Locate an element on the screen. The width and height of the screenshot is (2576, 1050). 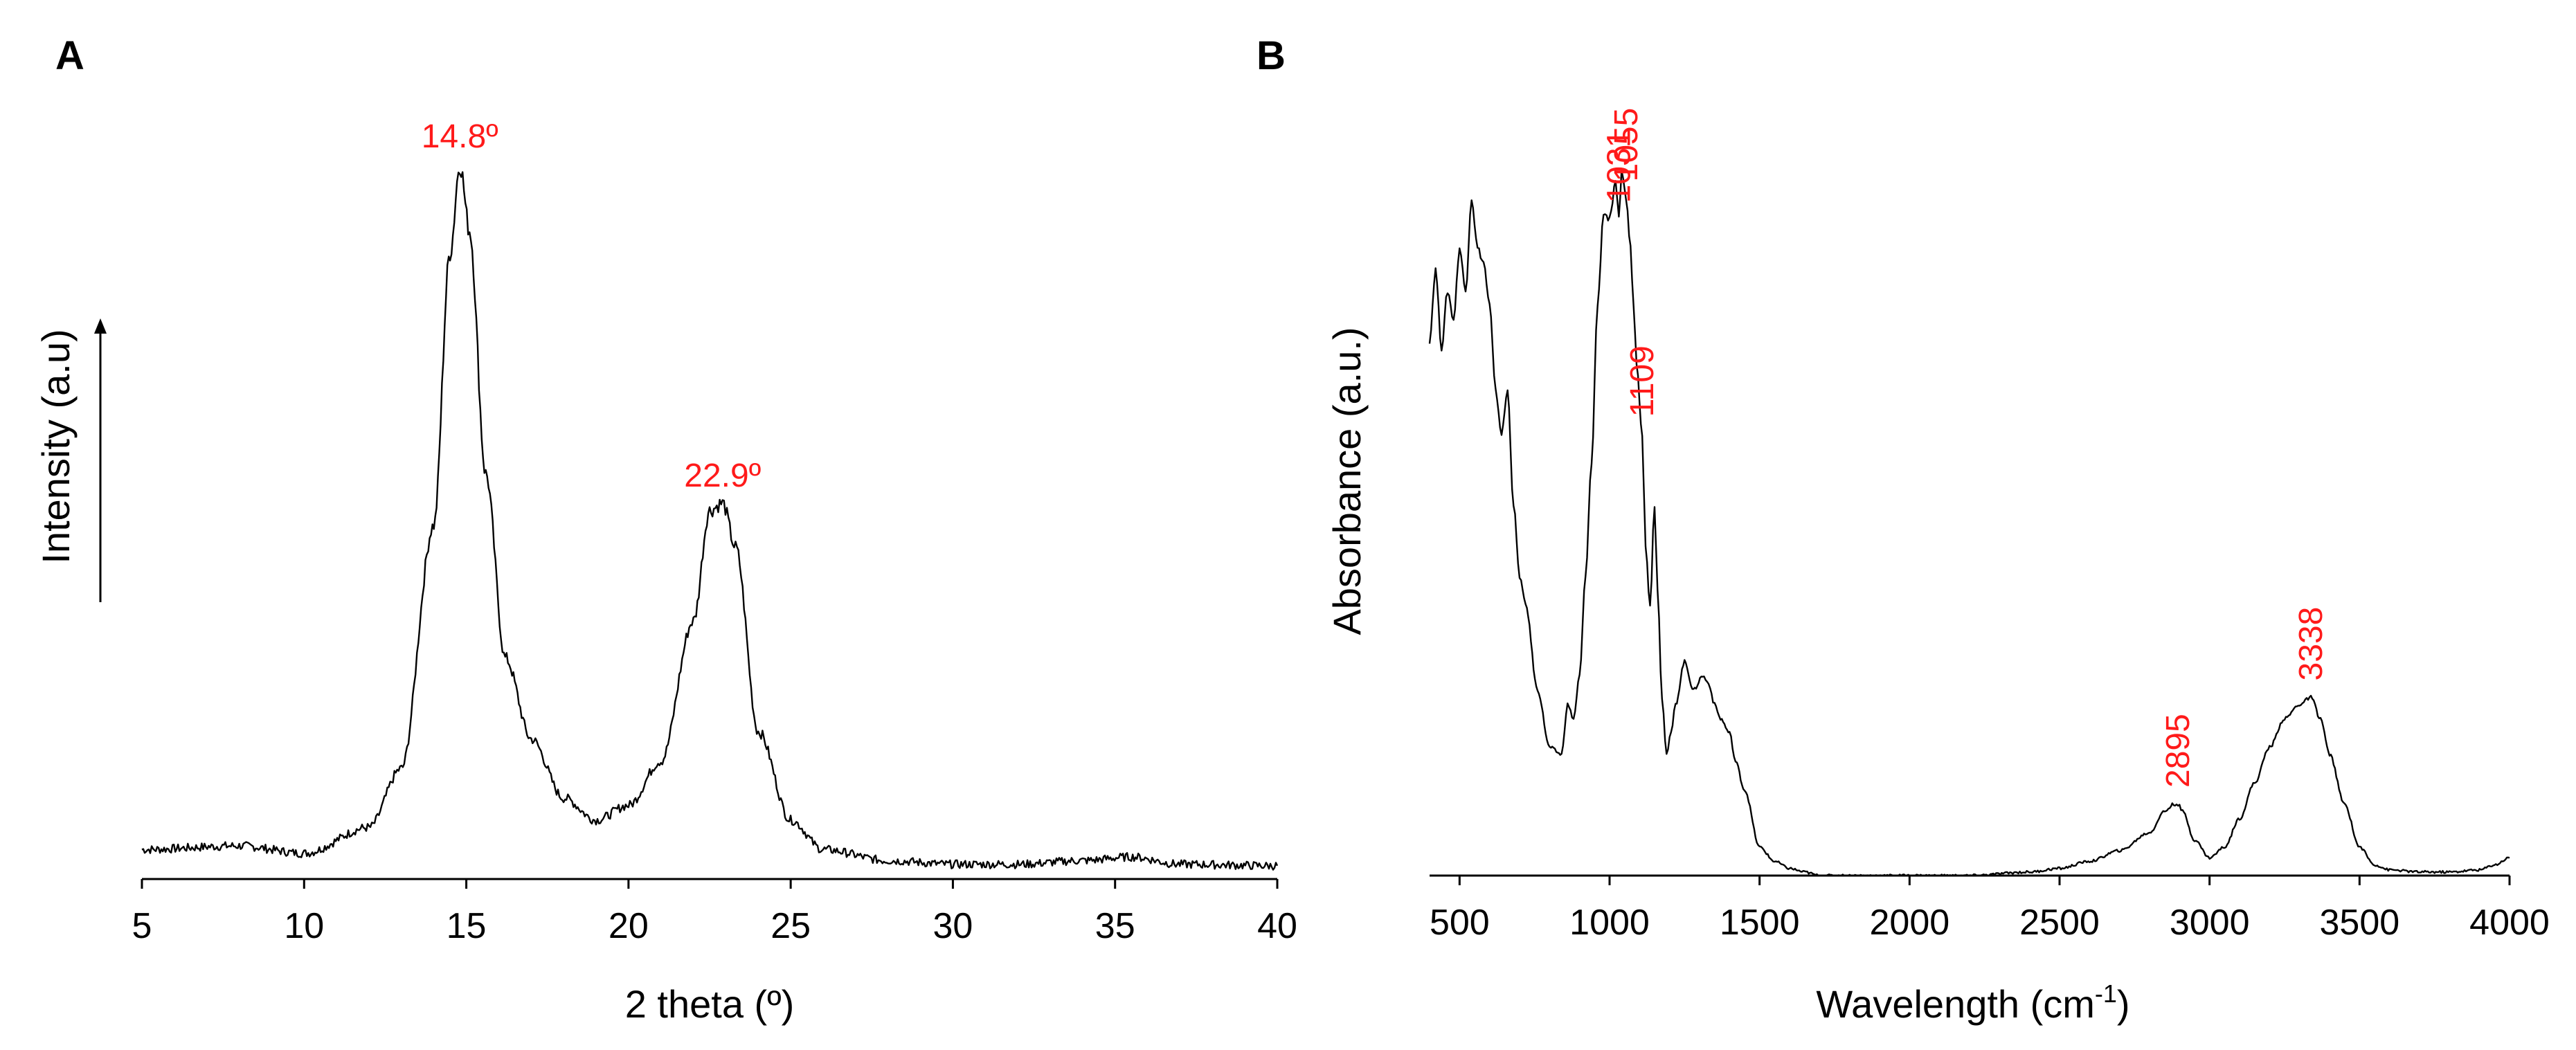
panel-a-x-tick-label: 25 is located at coordinates (791, 926).